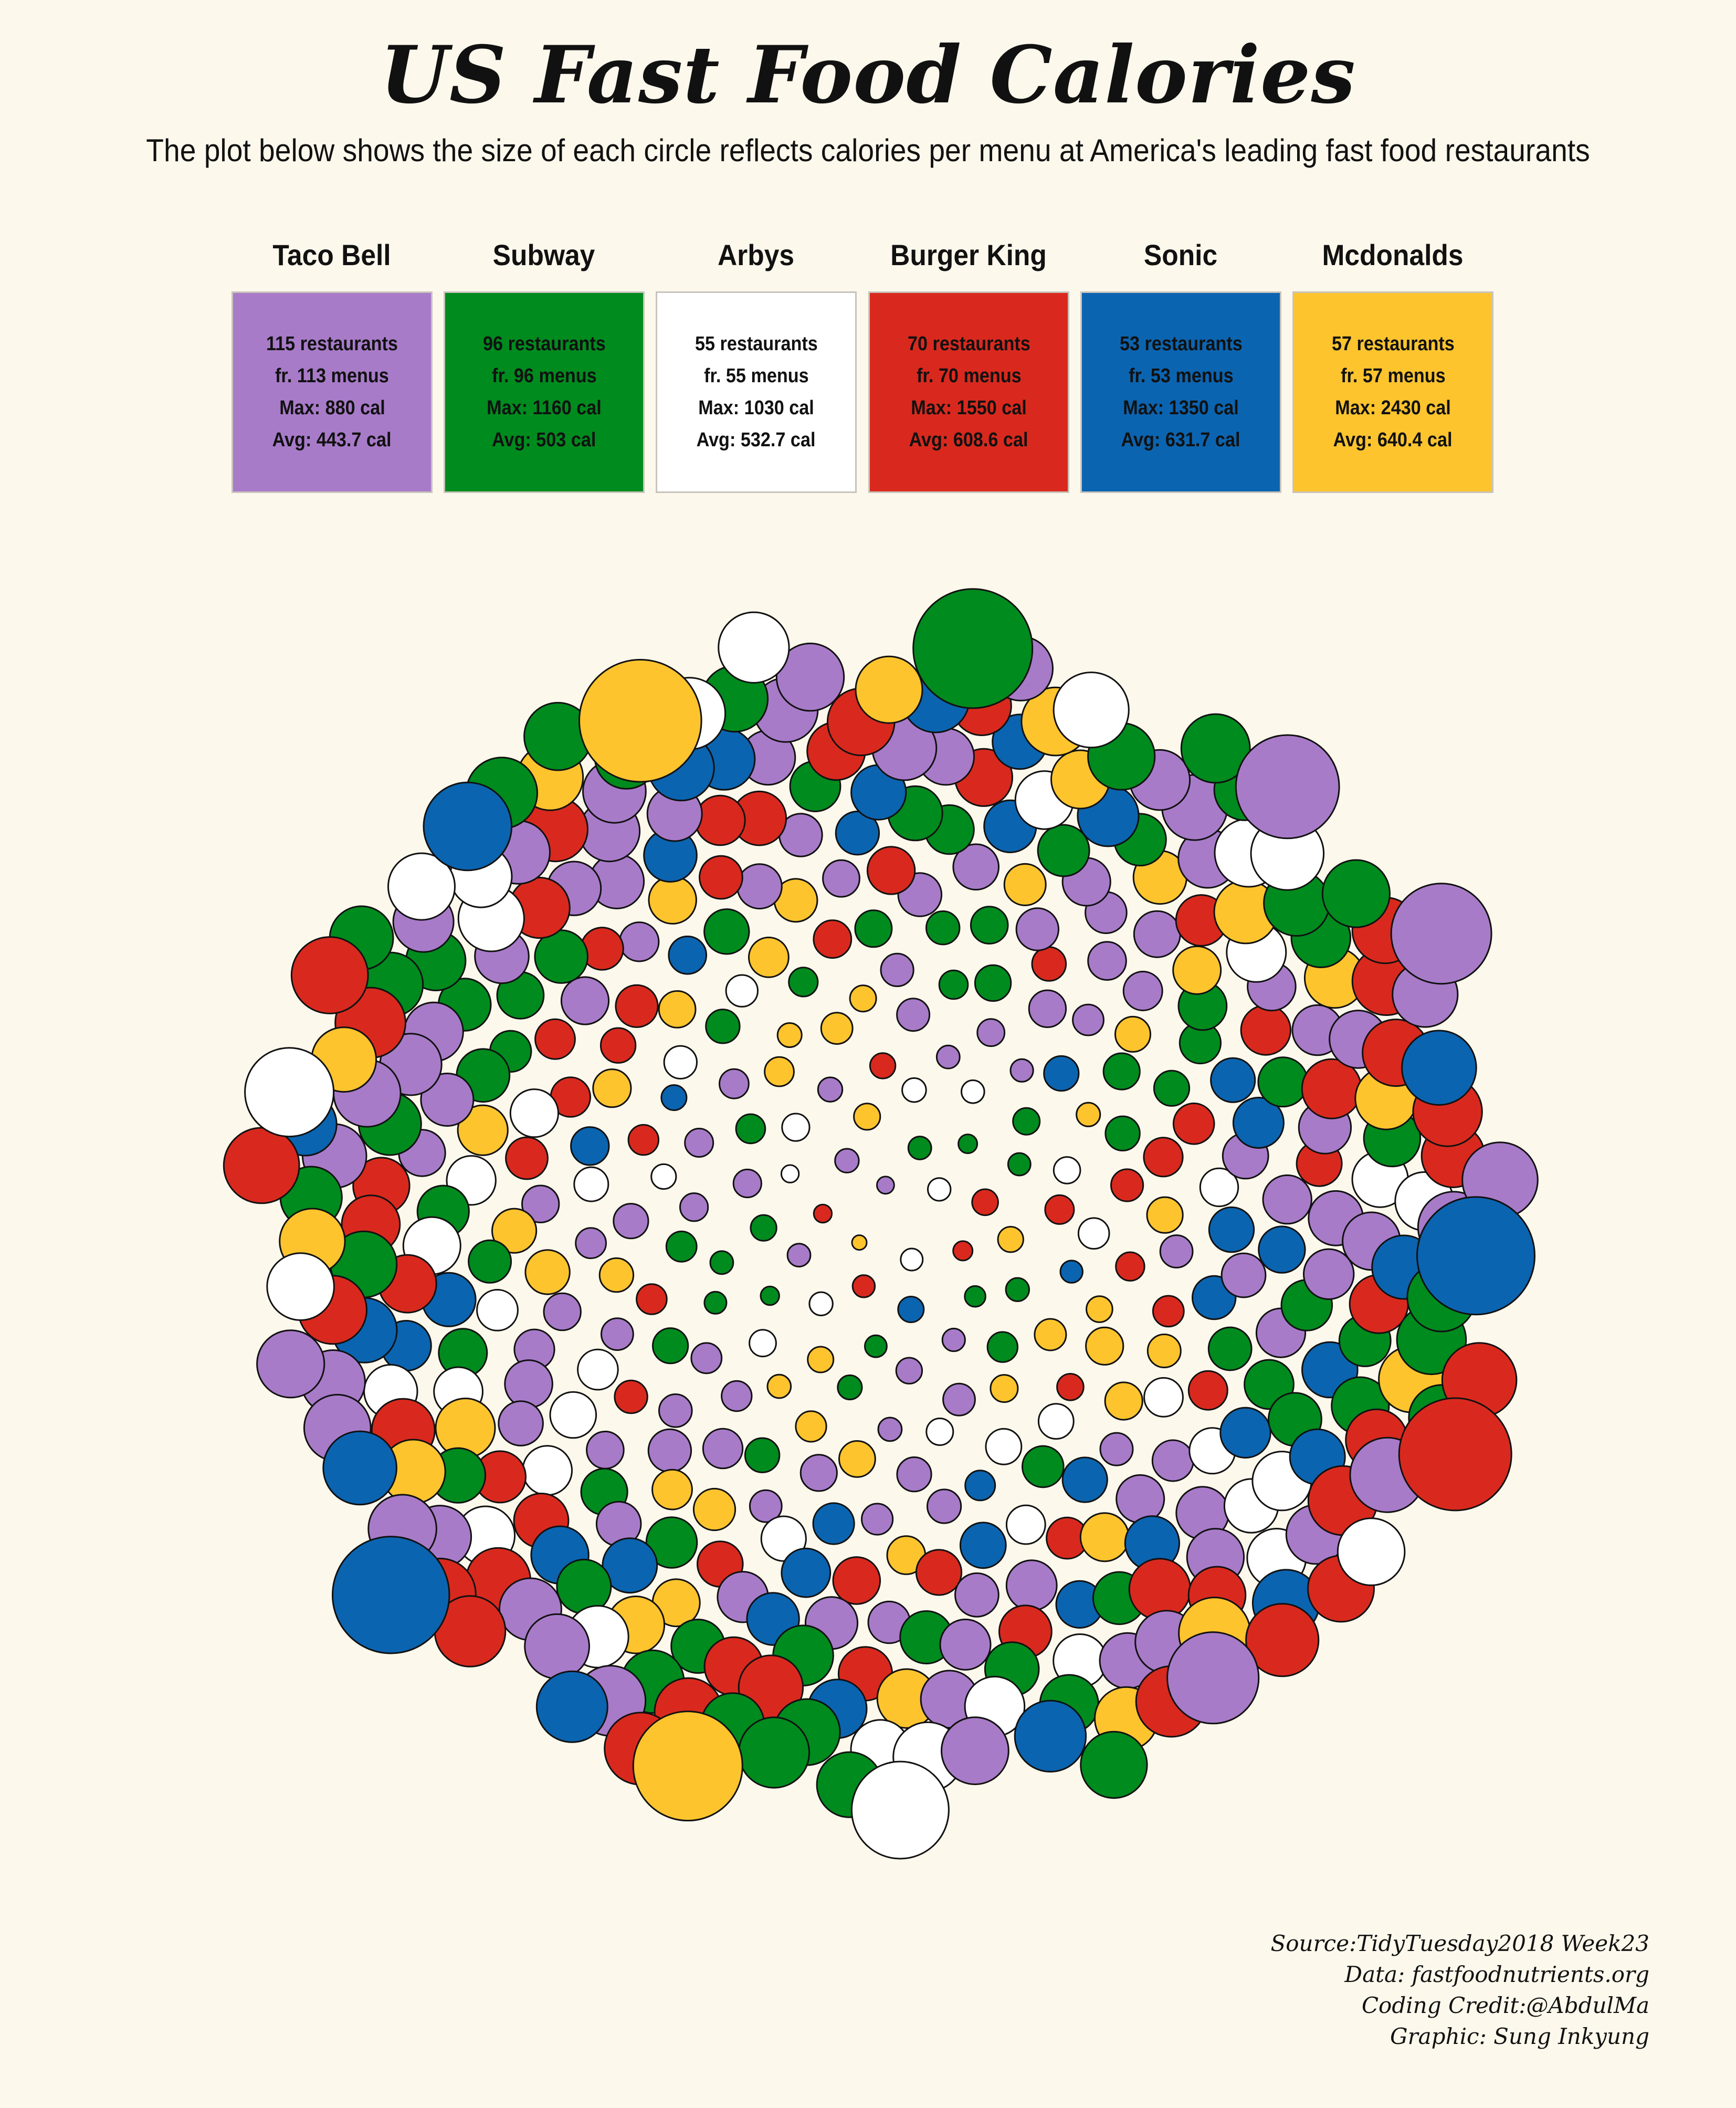 The image size is (1736, 2108). I want to click on chart-title: US Fast Food Calories, so click(868, 75).